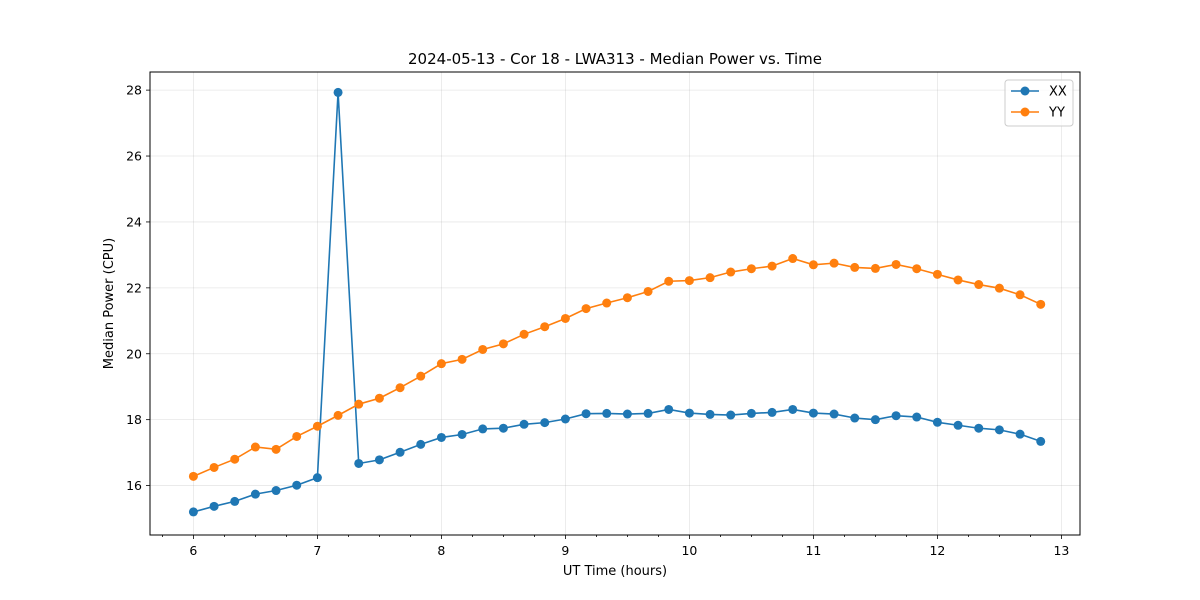 The height and width of the screenshot is (600, 1200). What do you see at coordinates (565, 550) in the screenshot?
I see `x-tick-label: 9` at bounding box center [565, 550].